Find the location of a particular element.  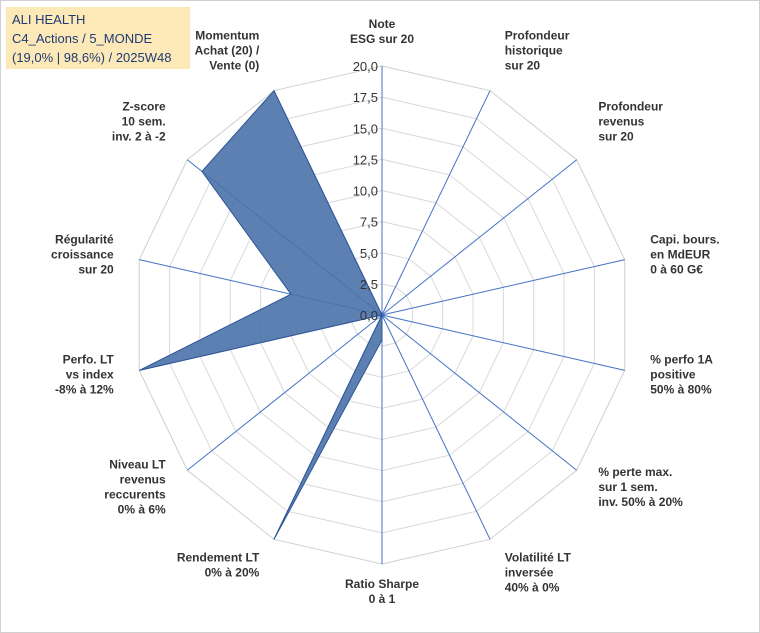

axis-label: positive is located at coordinates (673, 374).